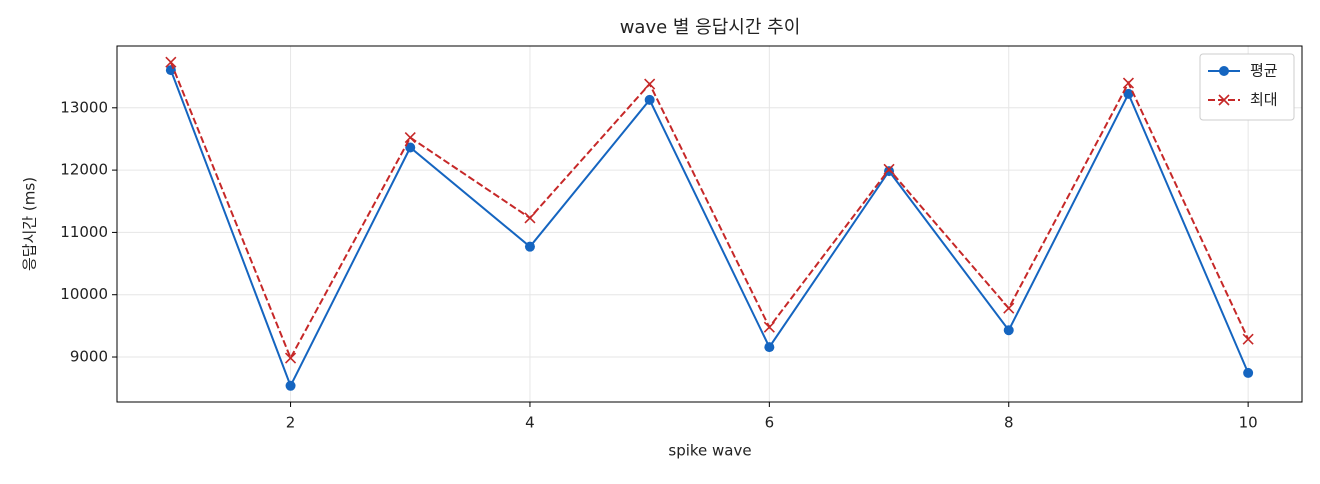 The height and width of the screenshot is (484, 1320). Describe the element at coordinates (84, 107) in the screenshot. I see `y-tick-label: 13000` at that location.